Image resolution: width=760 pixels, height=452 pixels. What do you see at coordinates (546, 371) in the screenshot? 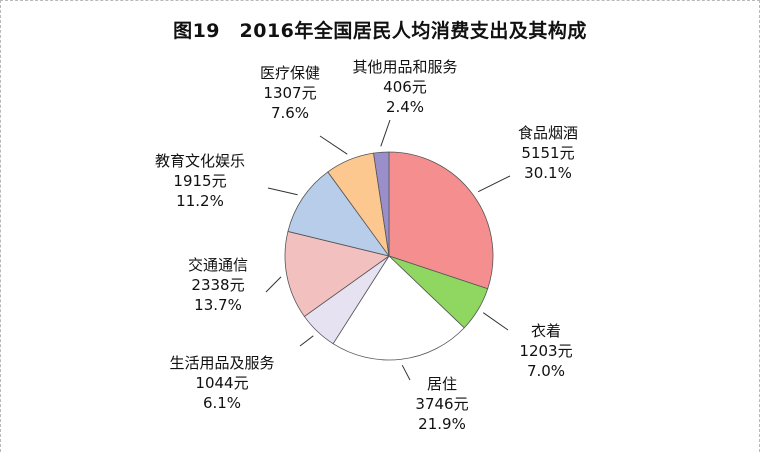
I see `slice-label-percent-1: 7.0%` at bounding box center [546, 371].